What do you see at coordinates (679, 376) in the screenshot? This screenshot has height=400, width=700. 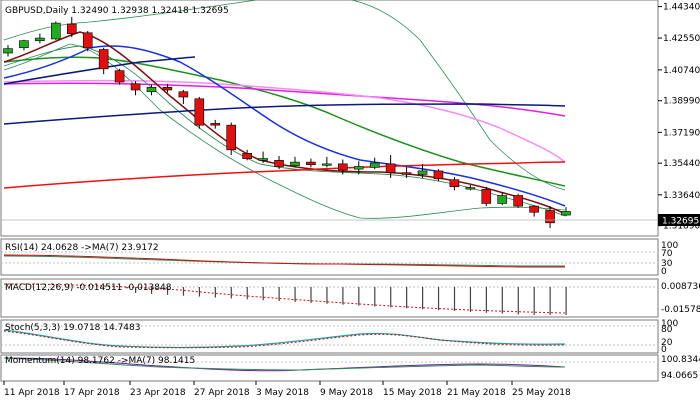 I see `momentum-tick-bottom: 94.0665` at bounding box center [679, 376].